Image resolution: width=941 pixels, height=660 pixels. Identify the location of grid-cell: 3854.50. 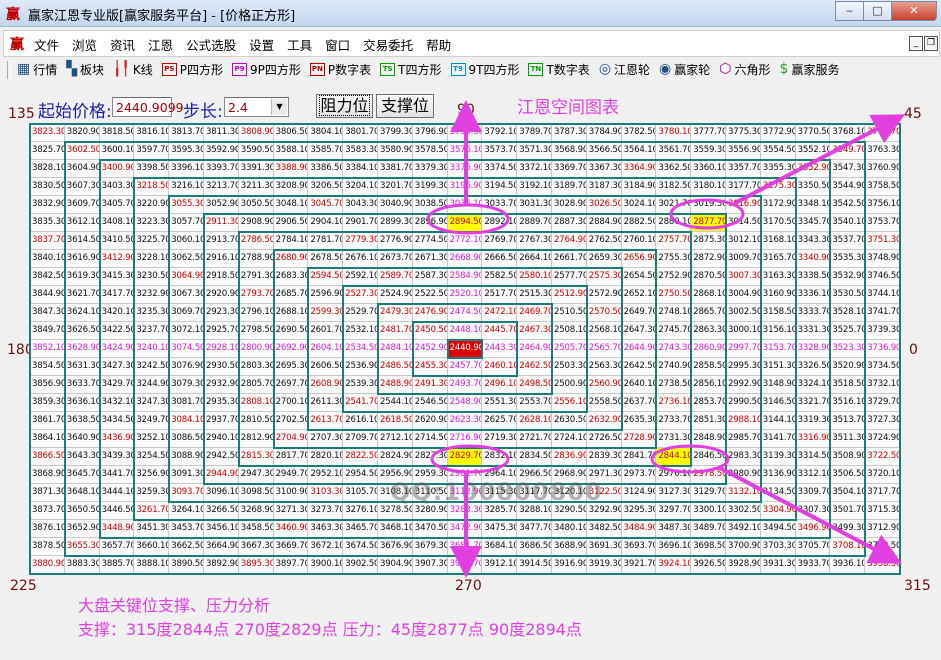
(47, 367).